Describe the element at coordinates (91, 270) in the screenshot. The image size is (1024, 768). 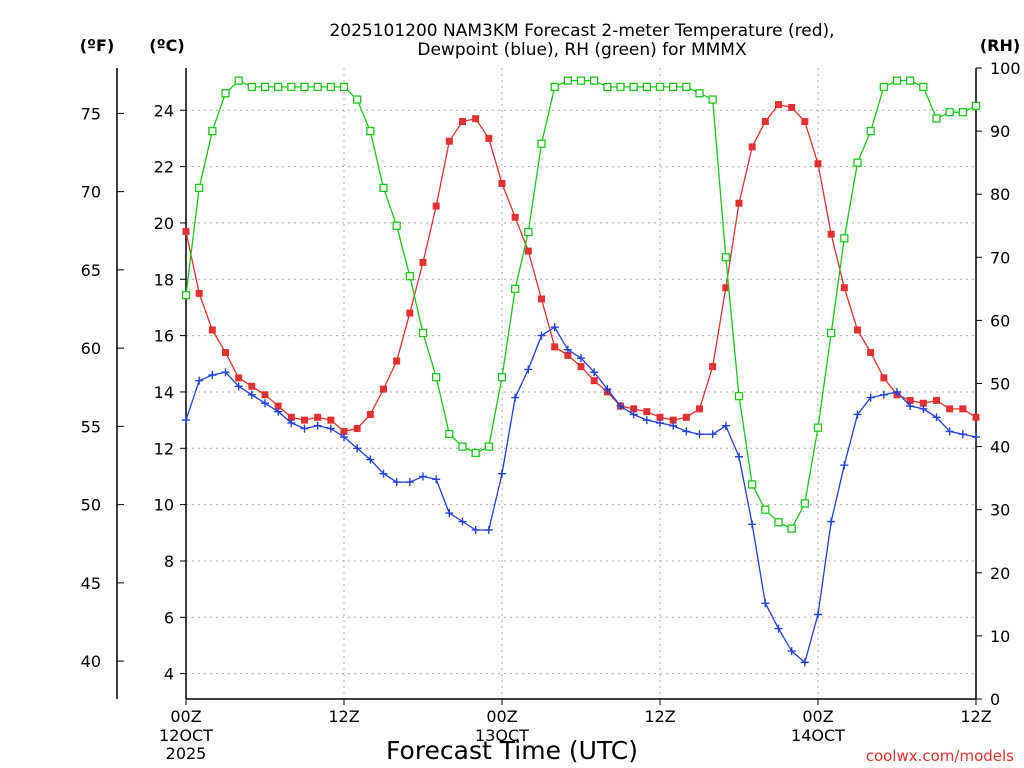
I see `fahrenheit-tick-label: 65` at that location.